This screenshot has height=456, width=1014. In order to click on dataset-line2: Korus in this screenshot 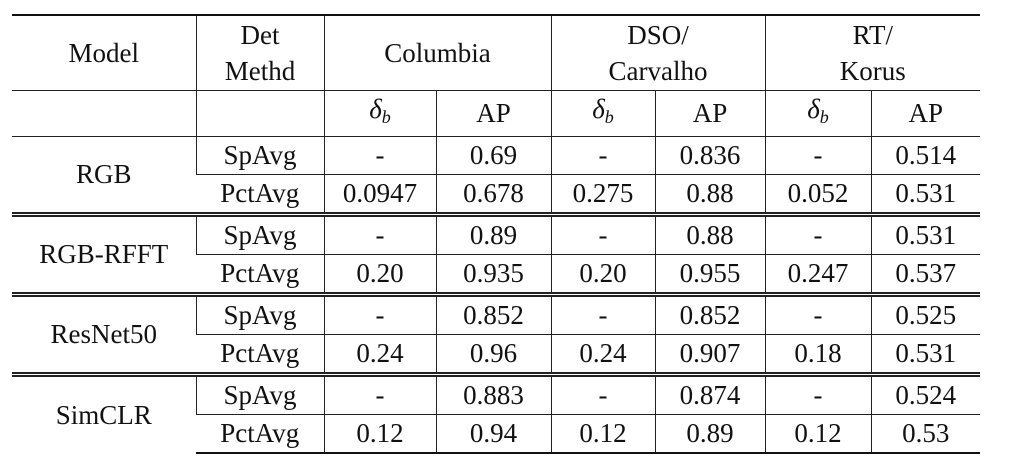, I will do `click(872, 71)`.